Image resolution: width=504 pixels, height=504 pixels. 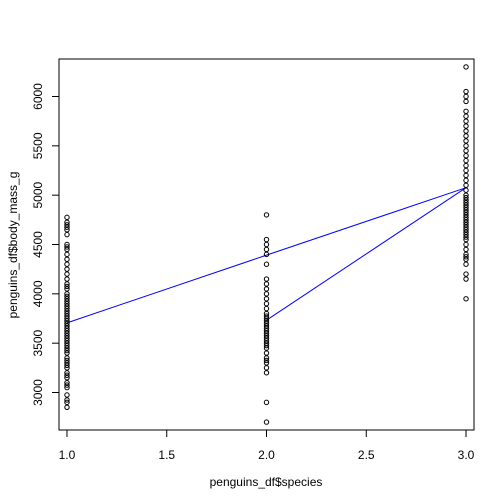 I want to click on y-axis: 3000 3500 4000 4500 5000 5500 6000, so click(x=45, y=244).